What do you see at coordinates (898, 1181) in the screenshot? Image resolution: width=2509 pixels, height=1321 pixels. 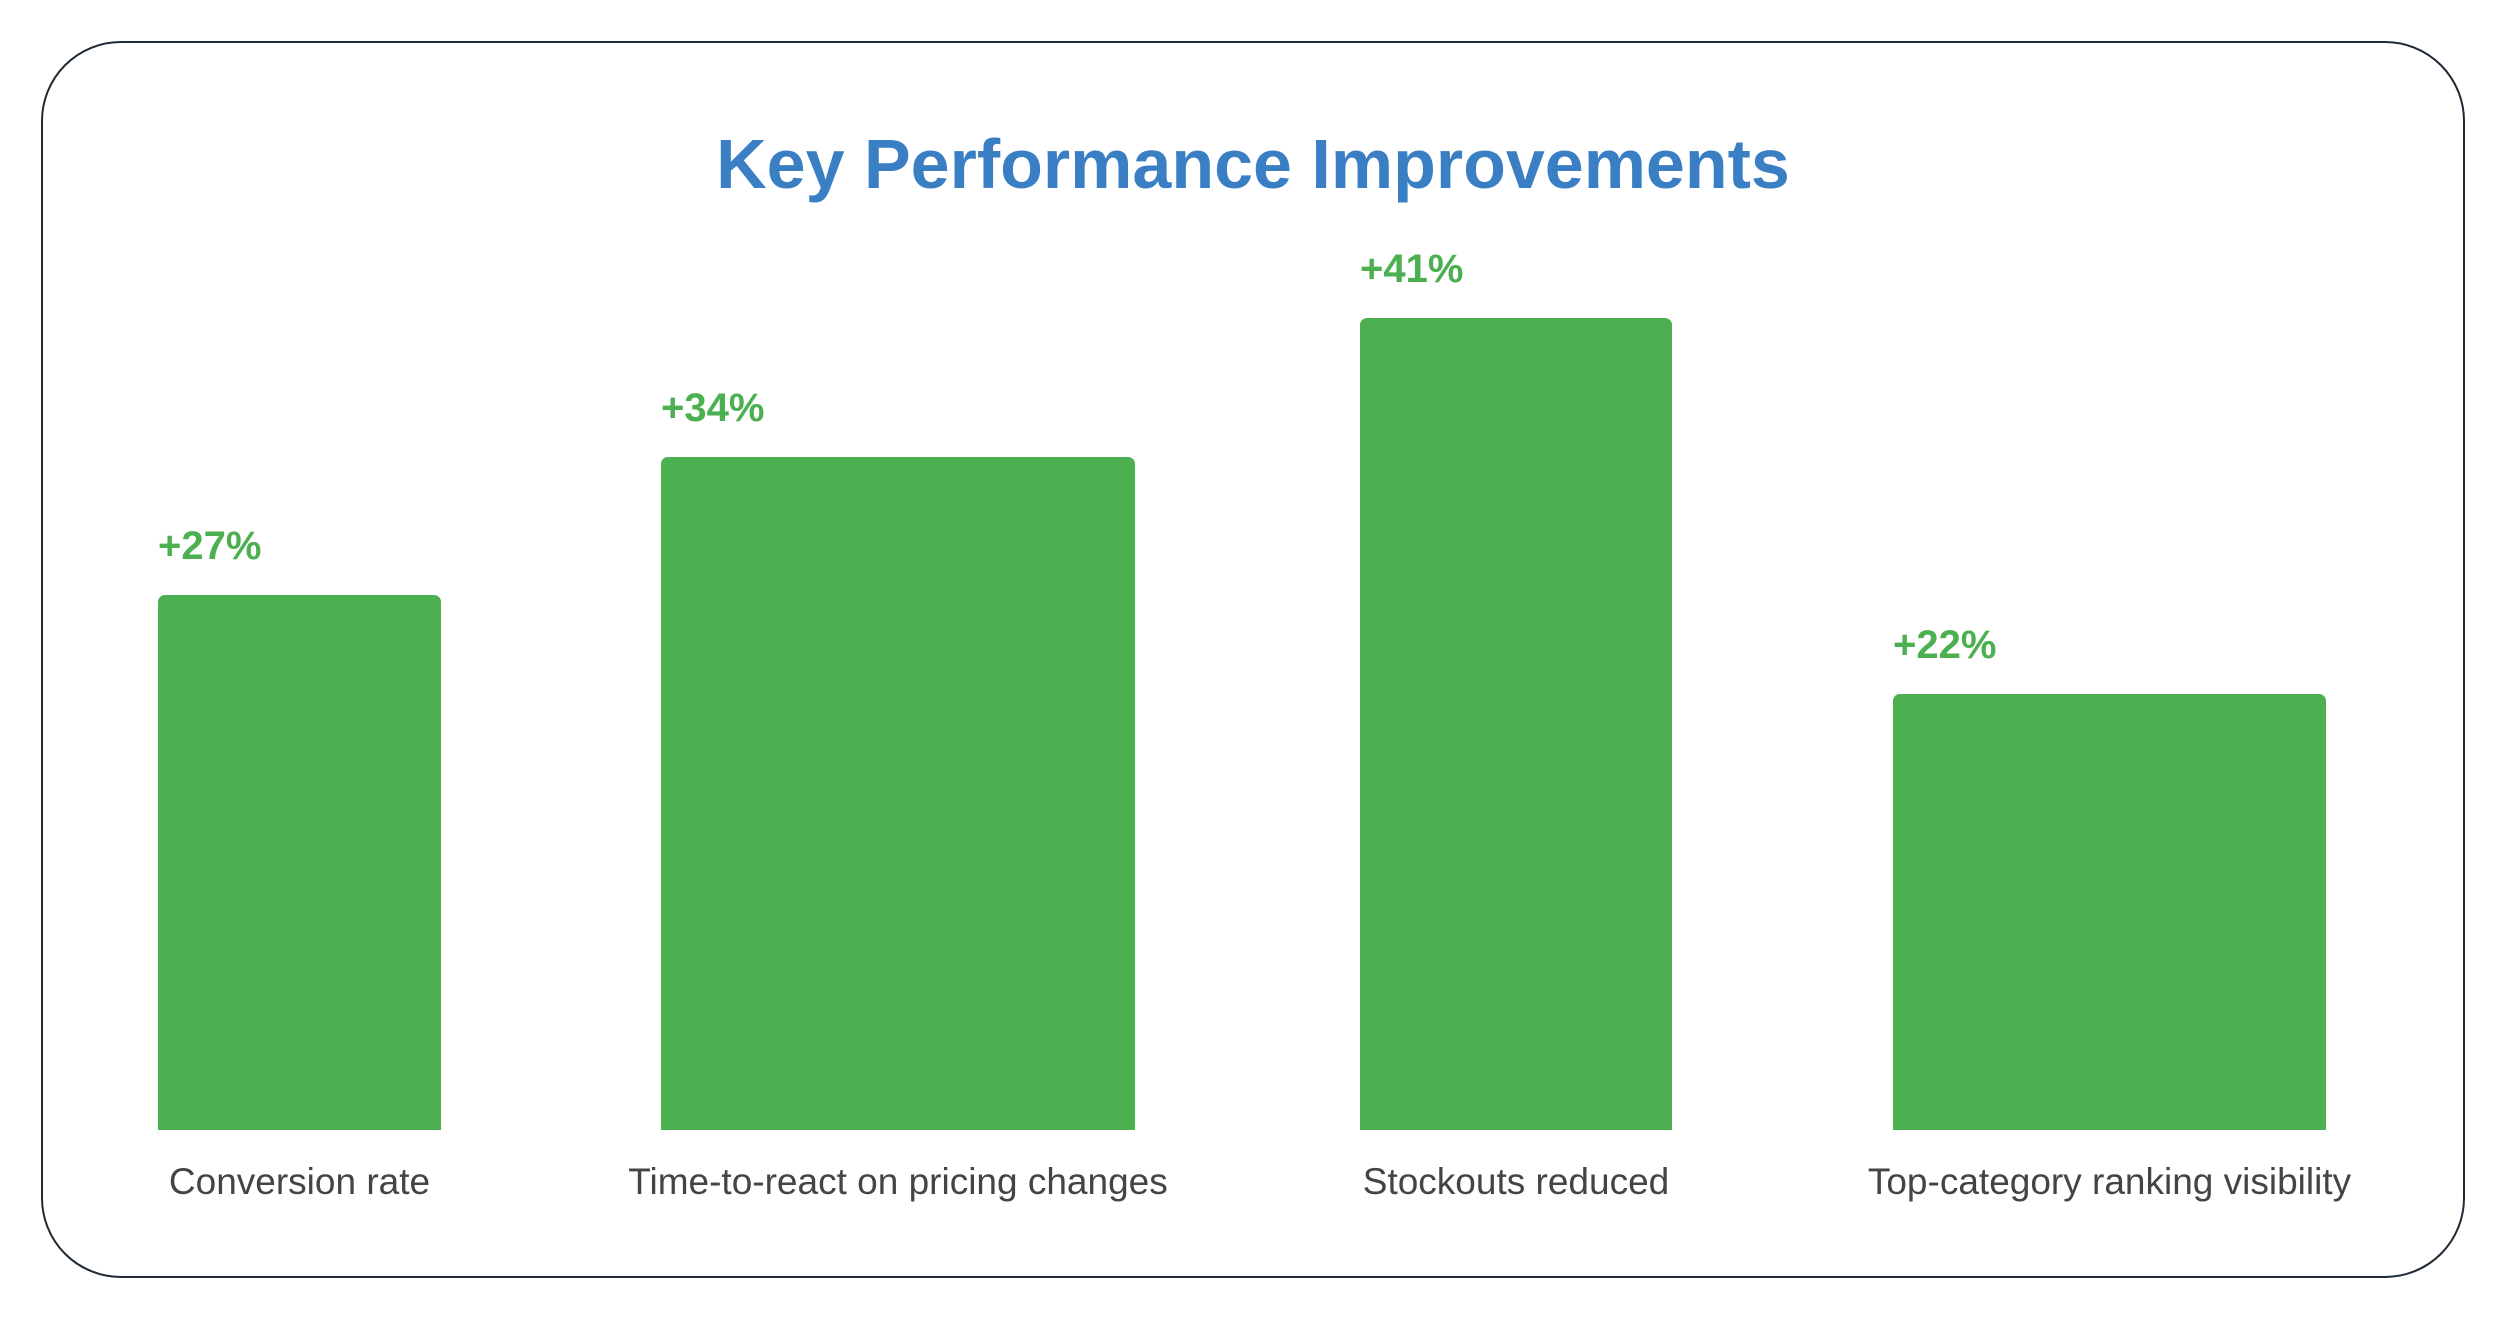 I see `category-label: Time-to-react on pricing changes` at bounding box center [898, 1181].